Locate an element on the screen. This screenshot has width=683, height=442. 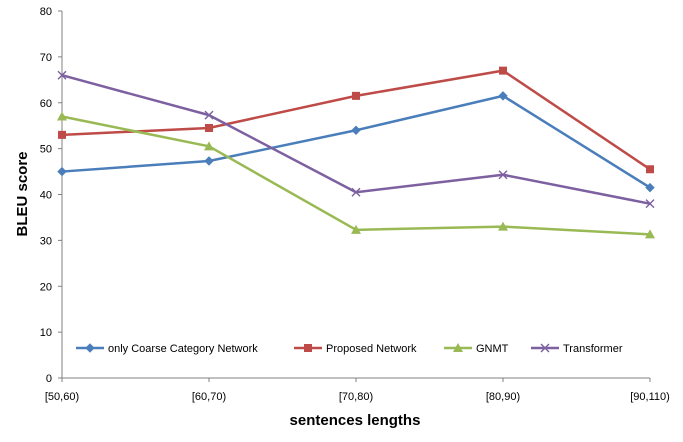
x-tick-label: [70,80) is located at coordinates (356, 397).